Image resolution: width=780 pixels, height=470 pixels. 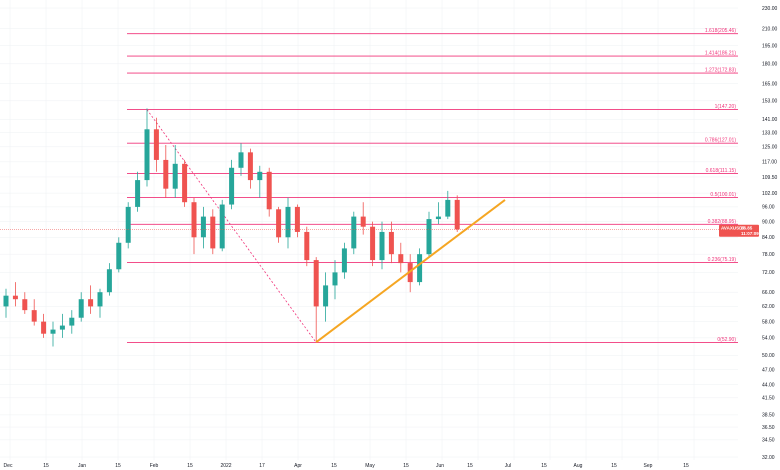 I want to click on price-tick-label: 84.00, so click(x=768, y=238).